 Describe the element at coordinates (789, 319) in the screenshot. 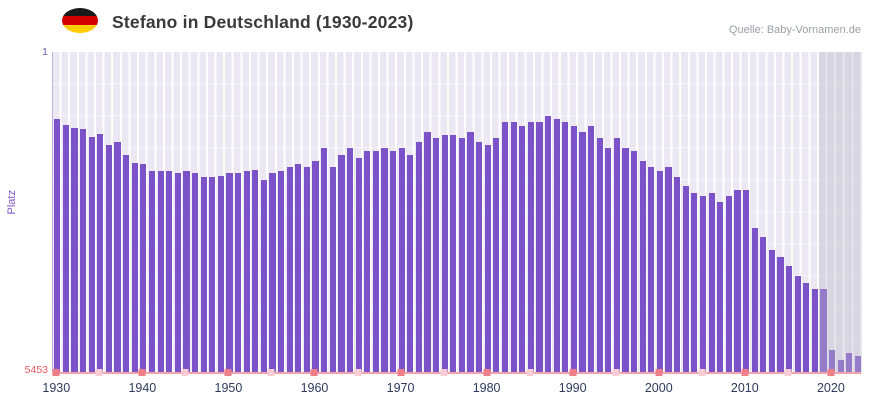

I see `bar-2015` at that location.